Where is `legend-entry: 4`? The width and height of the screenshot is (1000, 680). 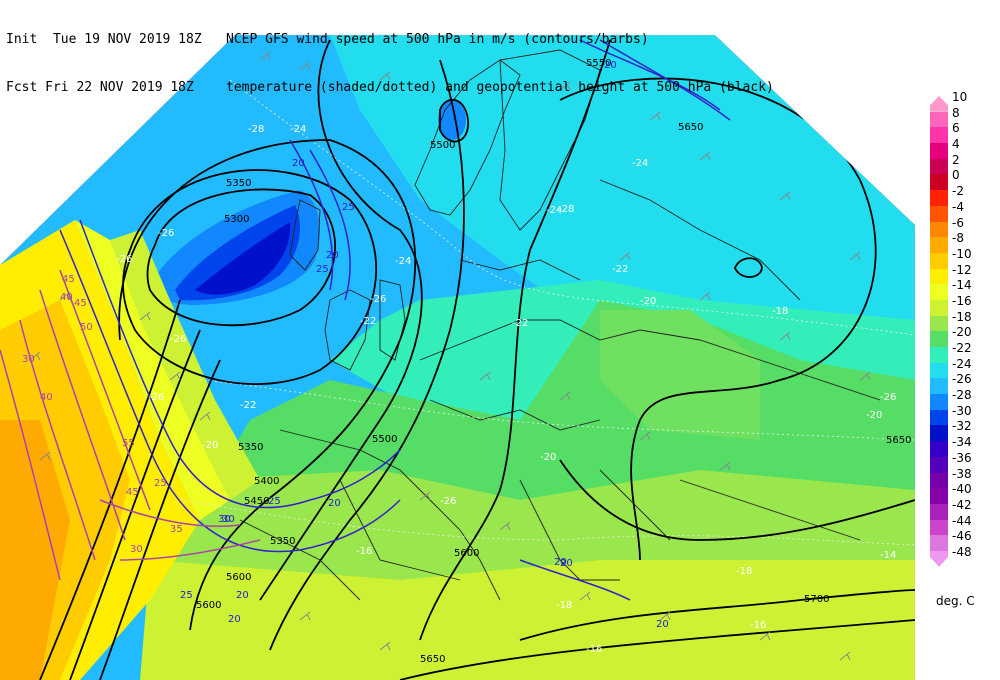
legend-entry: 4 is located at coordinates (964, 148).